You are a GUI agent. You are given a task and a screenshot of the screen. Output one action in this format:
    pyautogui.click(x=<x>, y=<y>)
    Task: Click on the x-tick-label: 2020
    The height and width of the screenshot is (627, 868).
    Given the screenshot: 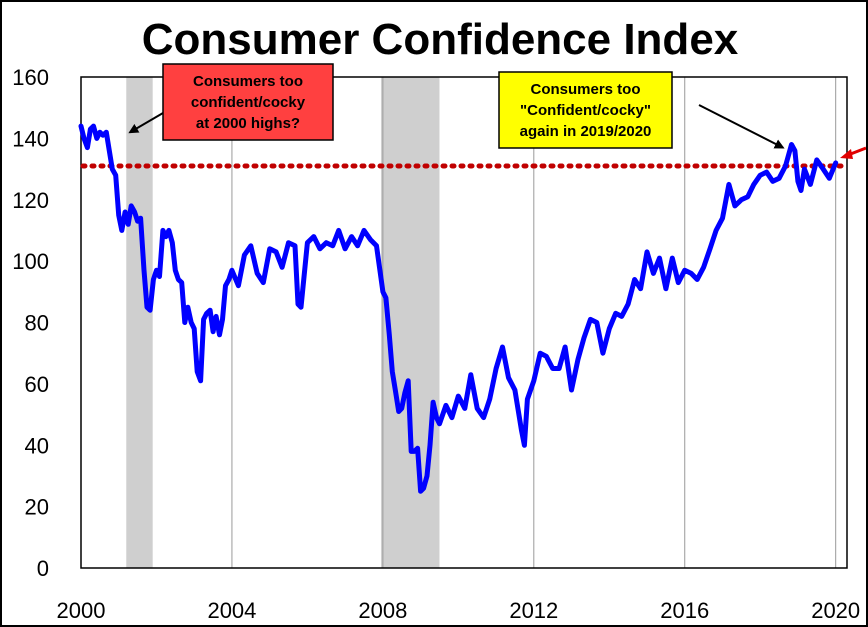 What is the action you would take?
    pyautogui.click(x=835, y=610)
    